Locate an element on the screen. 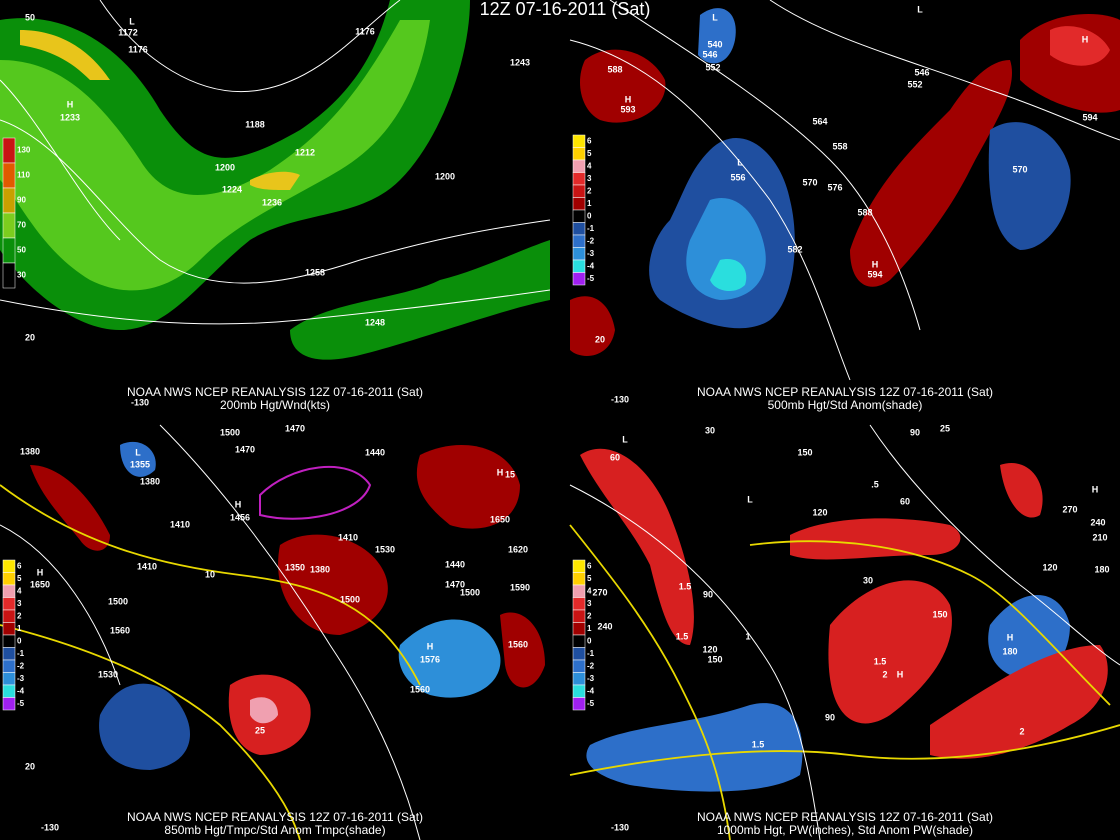 The image size is (1120, 840). contour-label: 90 is located at coordinates (830, 717).